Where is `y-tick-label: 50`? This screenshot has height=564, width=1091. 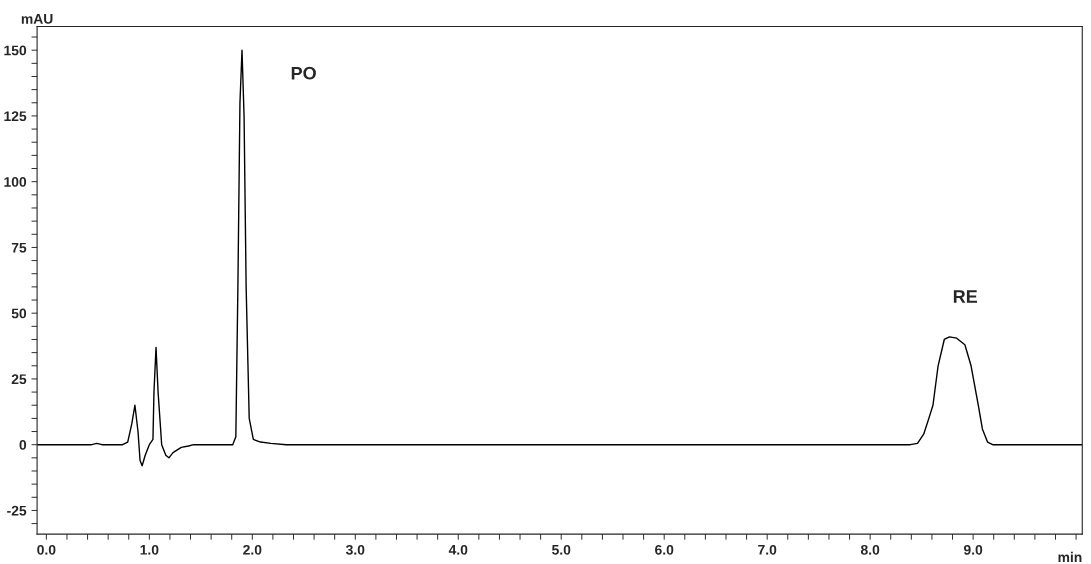
y-tick-label: 50 is located at coordinates (19, 313).